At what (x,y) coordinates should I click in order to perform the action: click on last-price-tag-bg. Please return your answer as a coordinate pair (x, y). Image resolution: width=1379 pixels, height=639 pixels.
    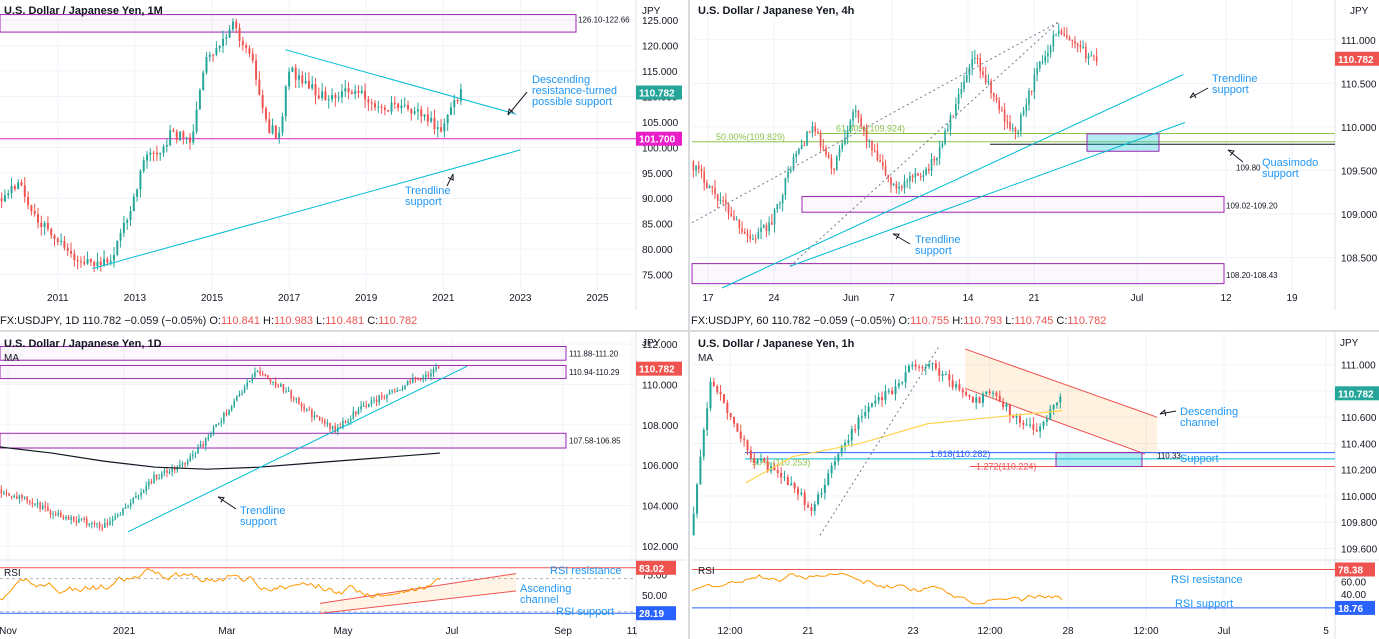
    Looking at the image, I should click on (1357, 393).